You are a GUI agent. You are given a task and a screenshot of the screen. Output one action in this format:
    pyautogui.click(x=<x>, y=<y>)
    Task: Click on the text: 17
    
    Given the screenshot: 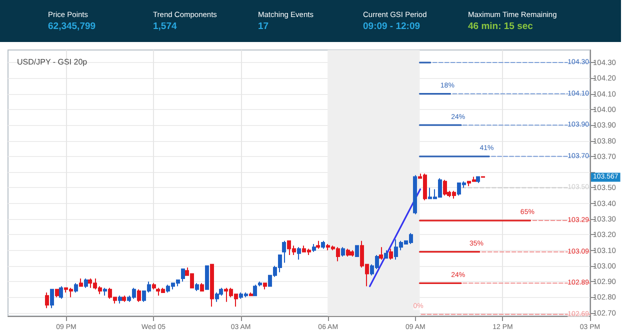 What is the action you would take?
    pyautogui.click(x=264, y=26)
    